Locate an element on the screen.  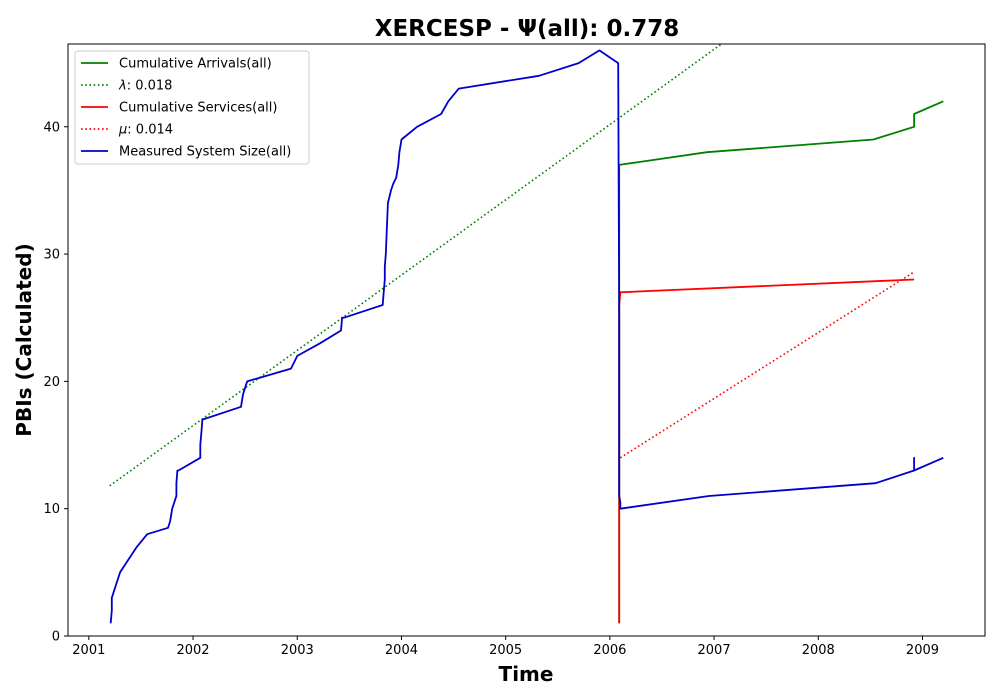
x-tick-label: 2003 is located at coordinates (297, 650).